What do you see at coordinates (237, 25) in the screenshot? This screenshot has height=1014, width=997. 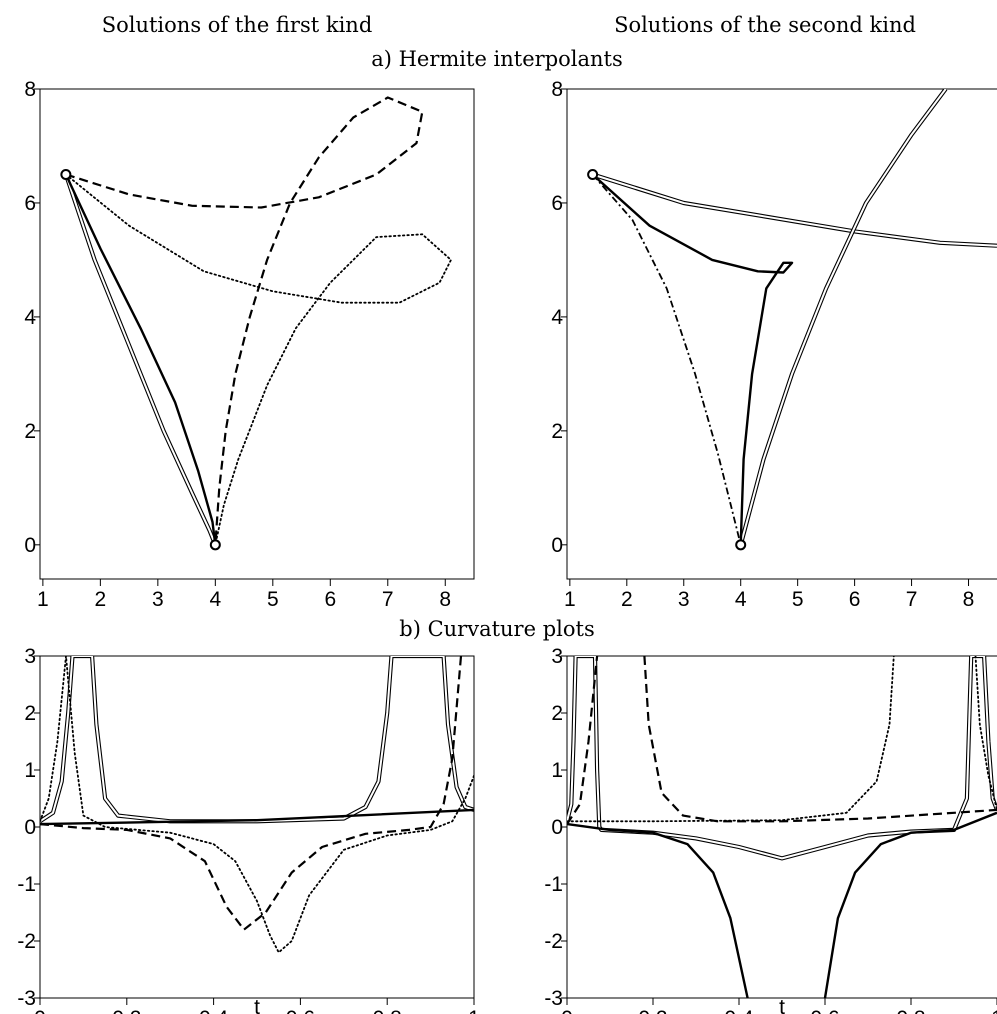 I see `left-column-heading: Solutions of the first kind` at bounding box center [237, 25].